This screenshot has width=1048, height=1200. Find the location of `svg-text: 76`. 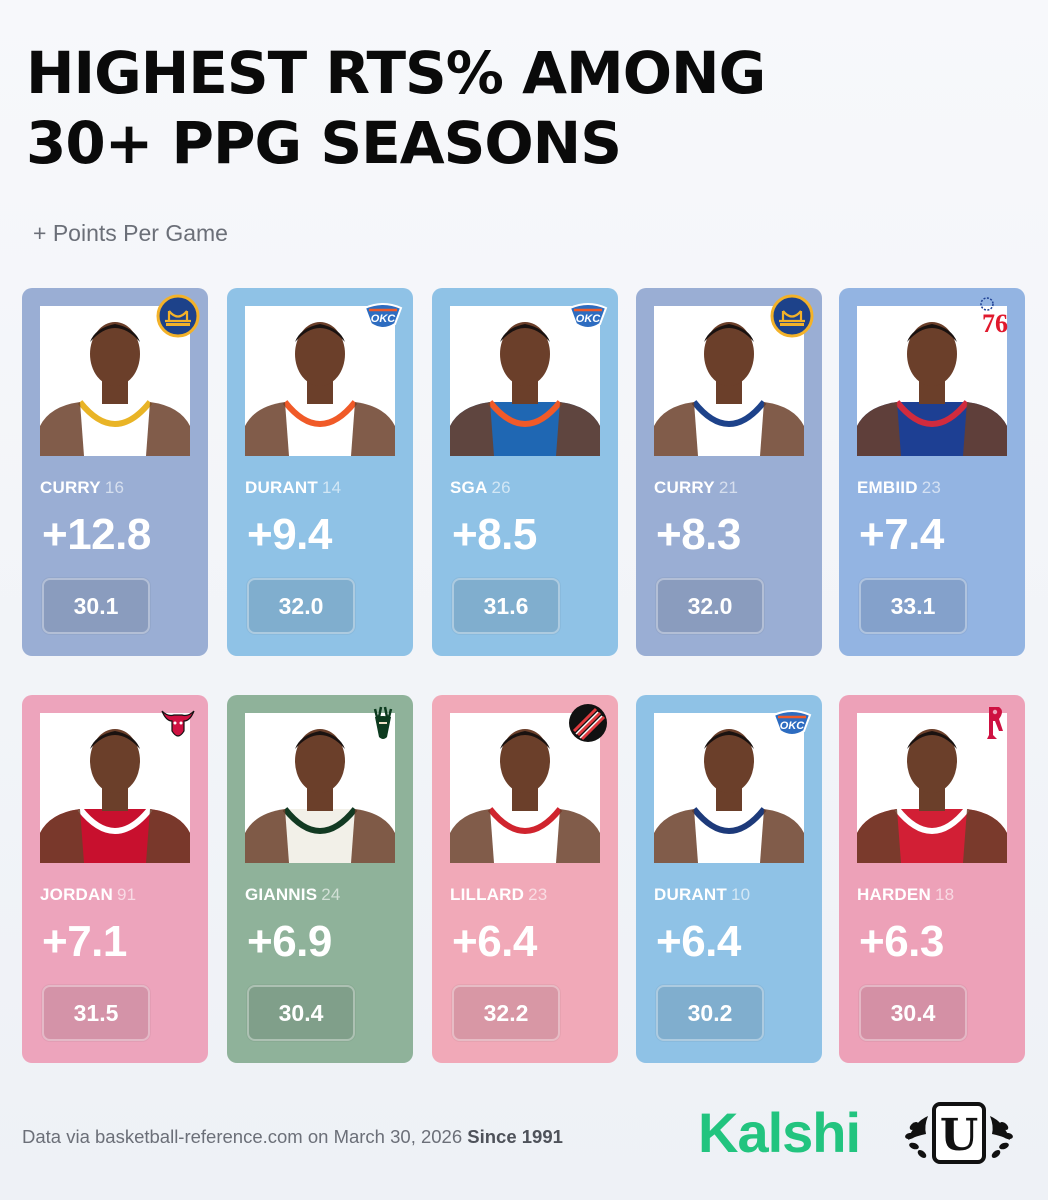

svg-text: 76 is located at coordinates (995, 323).